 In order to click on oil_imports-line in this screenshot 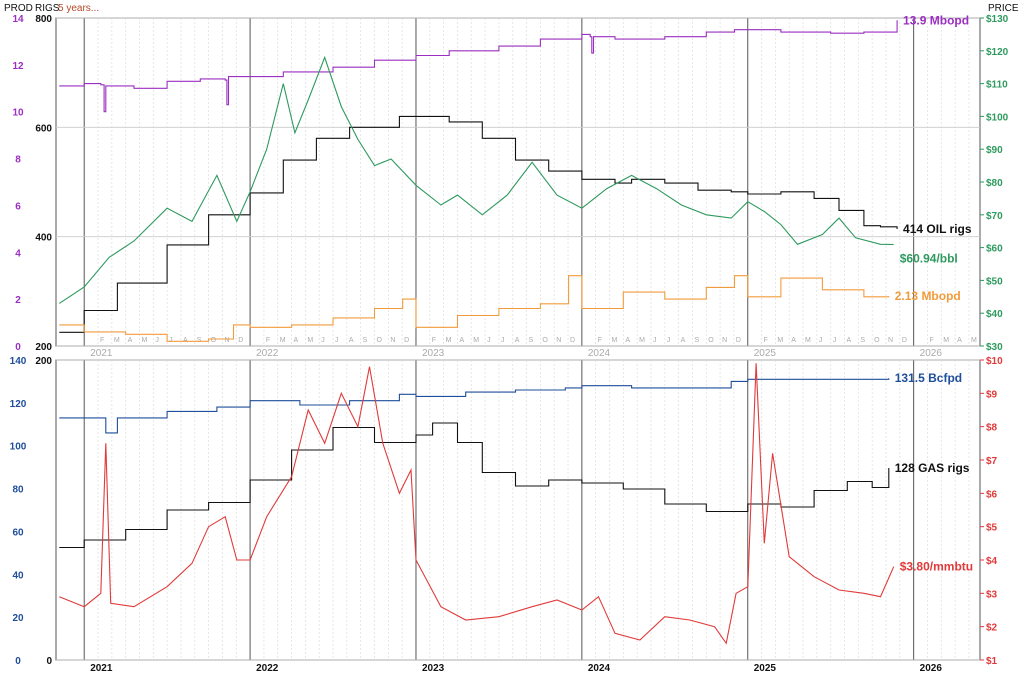, I will do `click(474, 308)`.